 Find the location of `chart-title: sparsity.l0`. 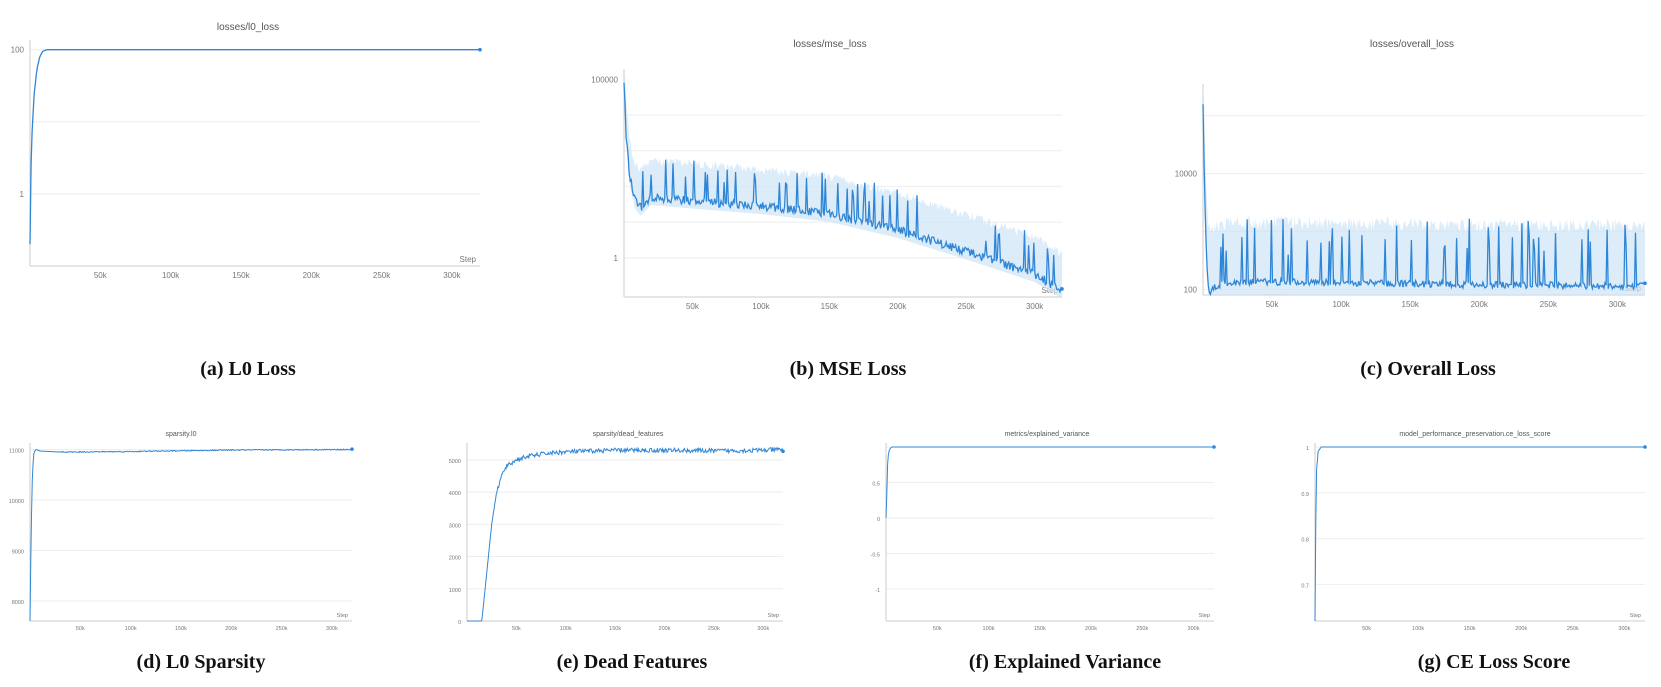

chart-title: sparsity.l0 is located at coordinates (181, 434).